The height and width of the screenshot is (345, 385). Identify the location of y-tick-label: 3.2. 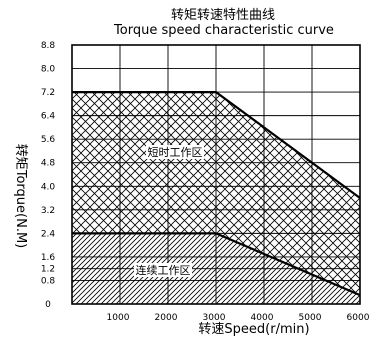
(48, 211).